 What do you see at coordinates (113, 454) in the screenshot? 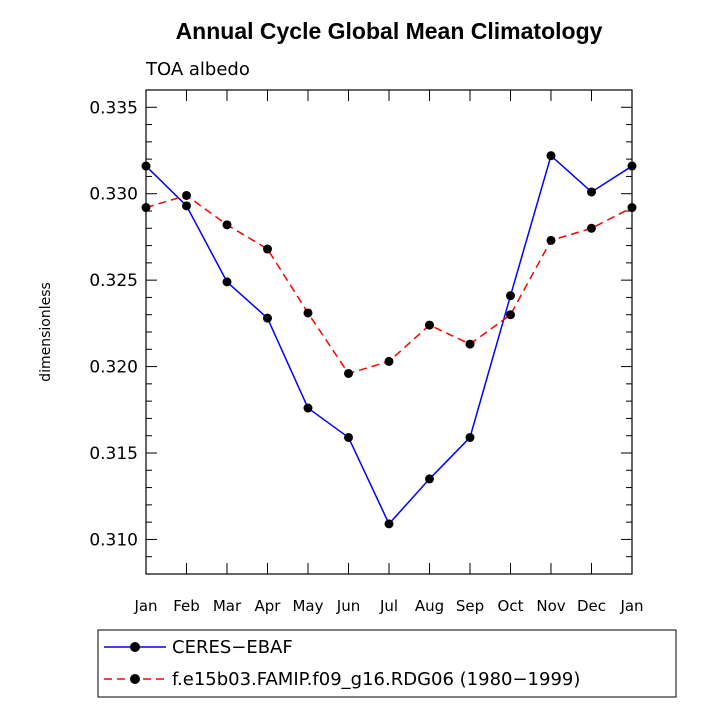
I see `y-tick-label: 0.315` at bounding box center [113, 454].